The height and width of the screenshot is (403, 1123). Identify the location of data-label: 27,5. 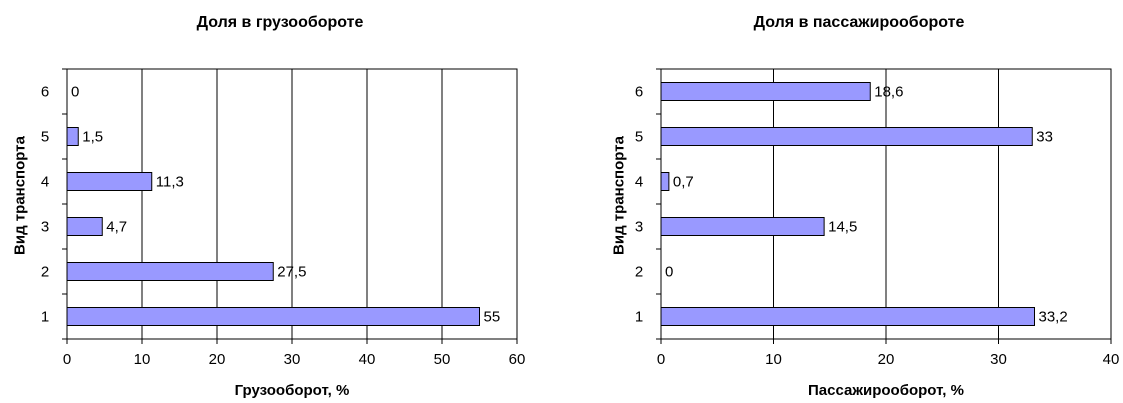
(291, 272).